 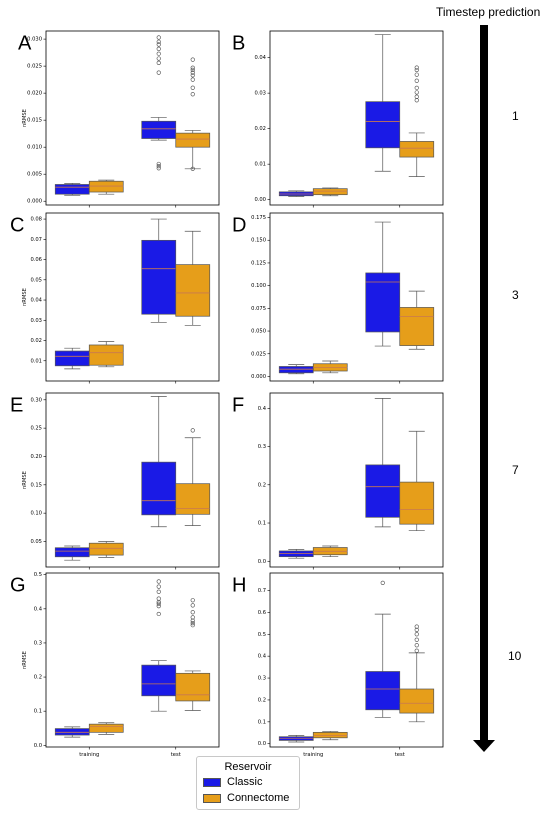 What do you see at coordinates (484, 384) in the screenshot?
I see `arrow-shaft` at bounding box center [484, 384].